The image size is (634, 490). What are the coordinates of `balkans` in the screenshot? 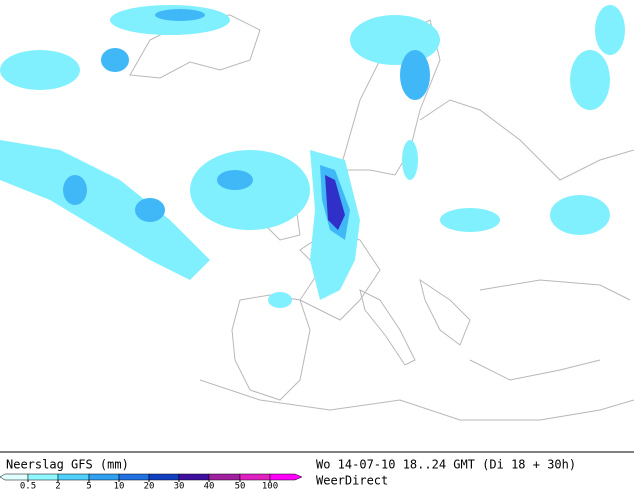 It's located at (445, 312).